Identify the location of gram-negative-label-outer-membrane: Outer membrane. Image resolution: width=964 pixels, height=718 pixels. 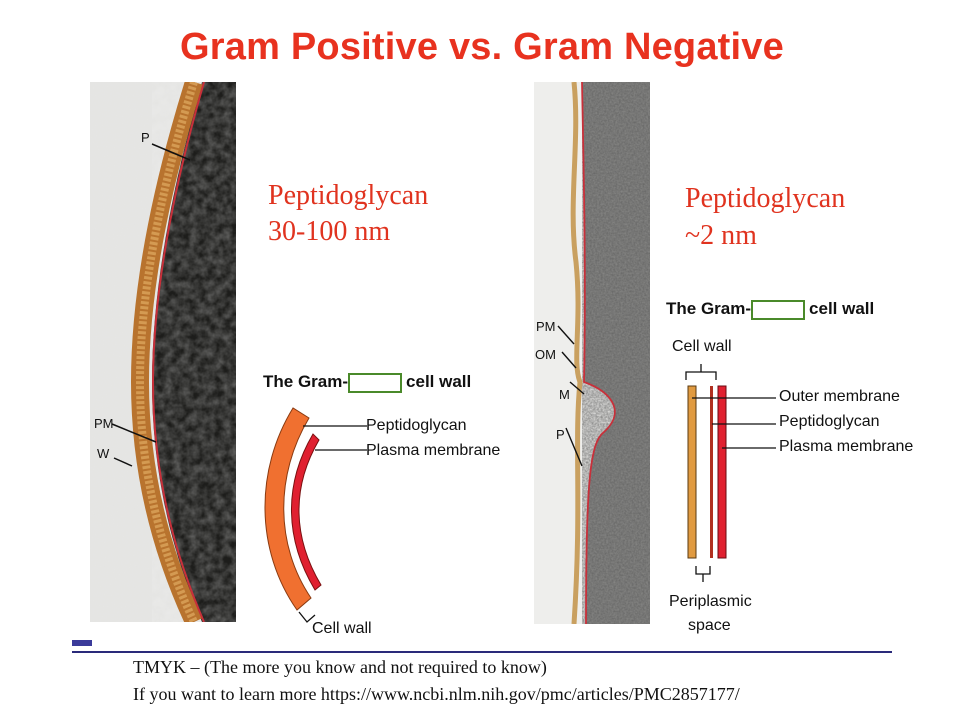
(839, 396).